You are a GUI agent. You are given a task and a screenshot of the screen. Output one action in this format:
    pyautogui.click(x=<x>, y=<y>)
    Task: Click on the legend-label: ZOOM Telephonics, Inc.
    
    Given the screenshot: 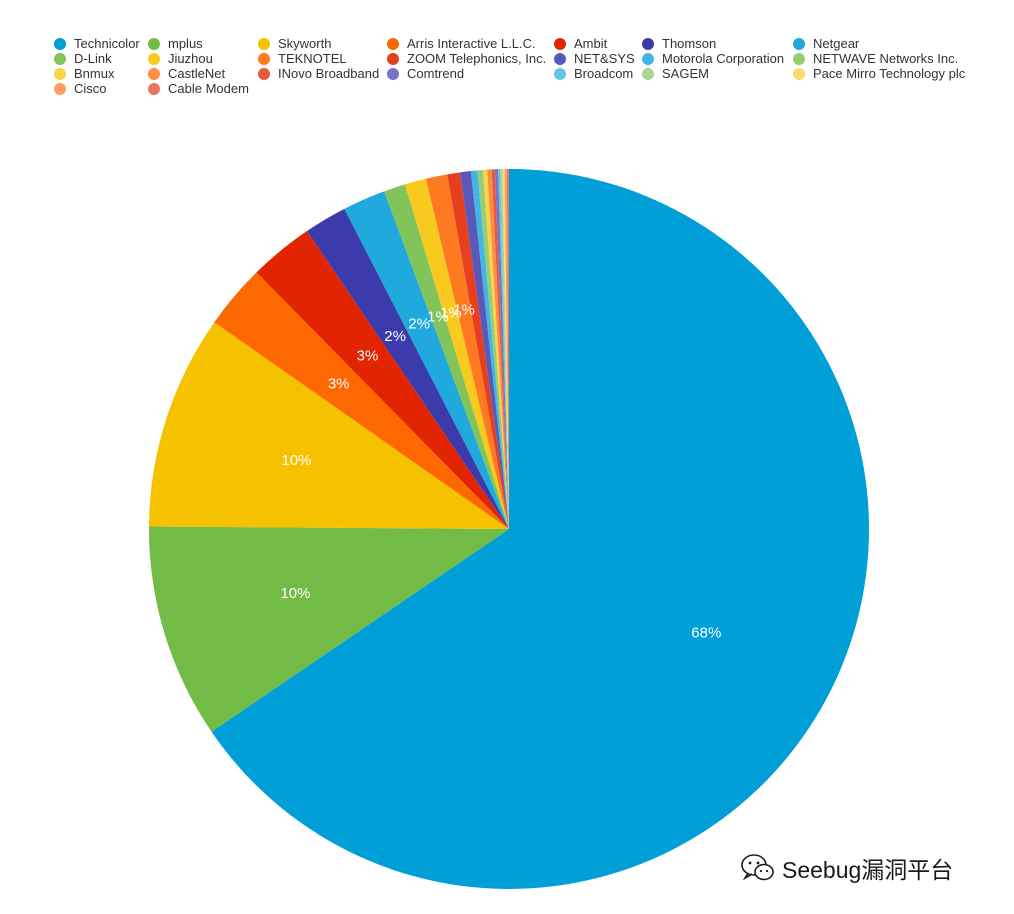 What is the action you would take?
    pyautogui.click(x=477, y=58)
    